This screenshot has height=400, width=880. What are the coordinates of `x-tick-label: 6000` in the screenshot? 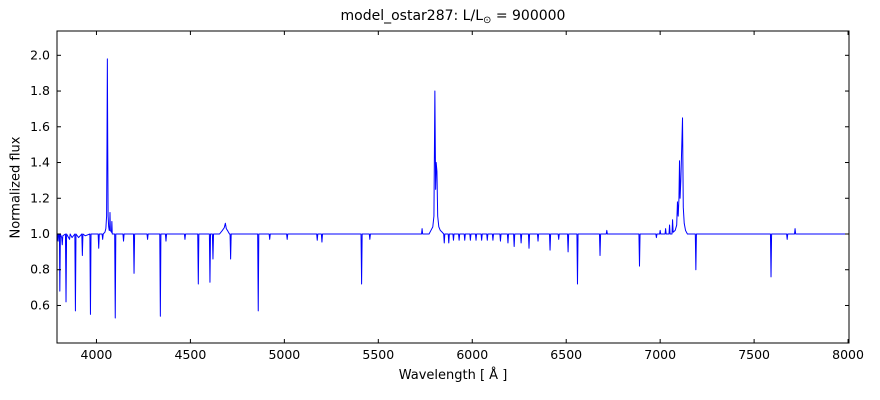 It's located at (472, 354).